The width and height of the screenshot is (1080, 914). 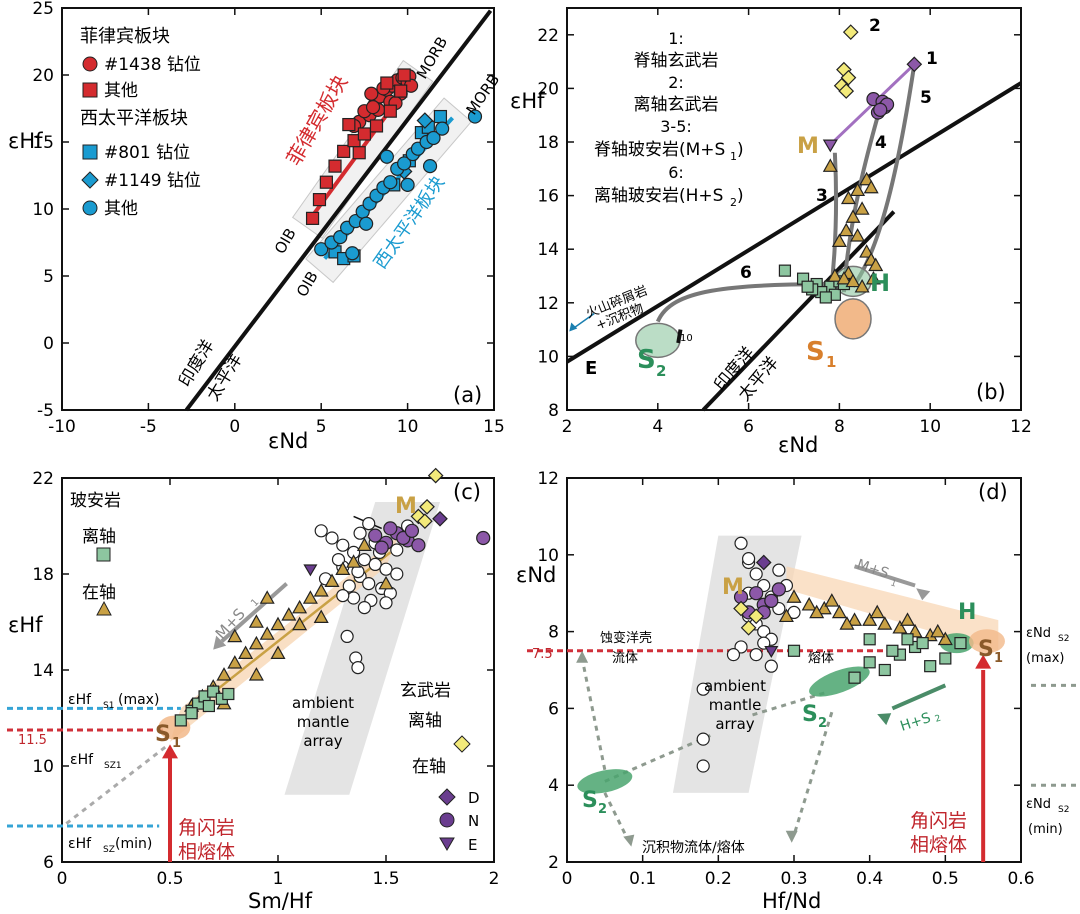 What do you see at coordinates (170, 751) in the screenshot?
I see `red-arrowhead-c` at bounding box center [170, 751].